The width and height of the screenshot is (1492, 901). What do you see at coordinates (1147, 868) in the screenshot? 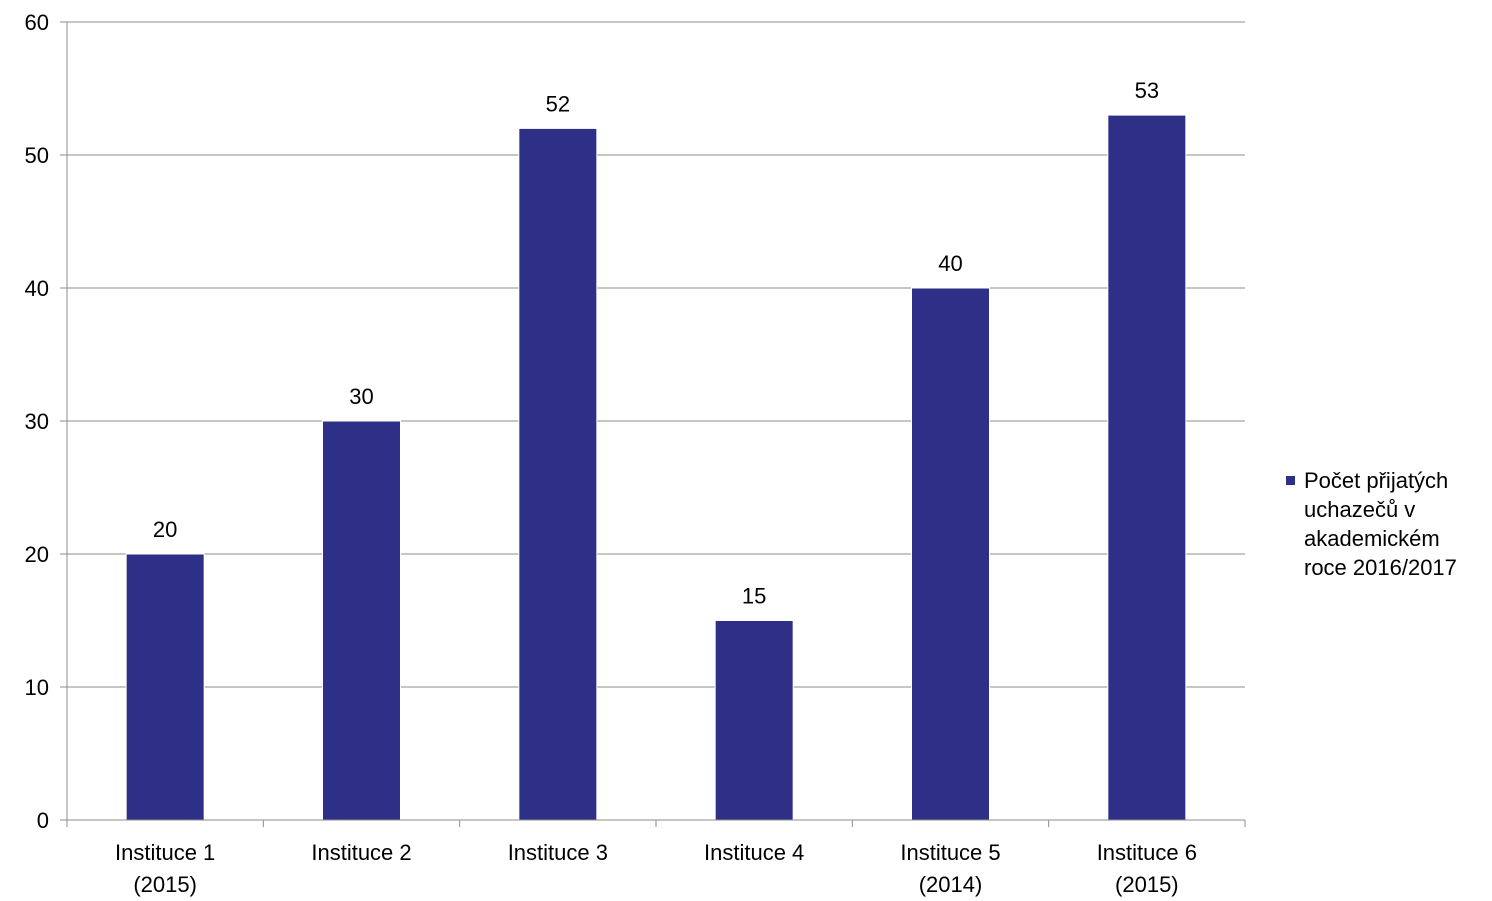
I see `x-category-label: Instituce 6 (2015)` at bounding box center [1147, 868].